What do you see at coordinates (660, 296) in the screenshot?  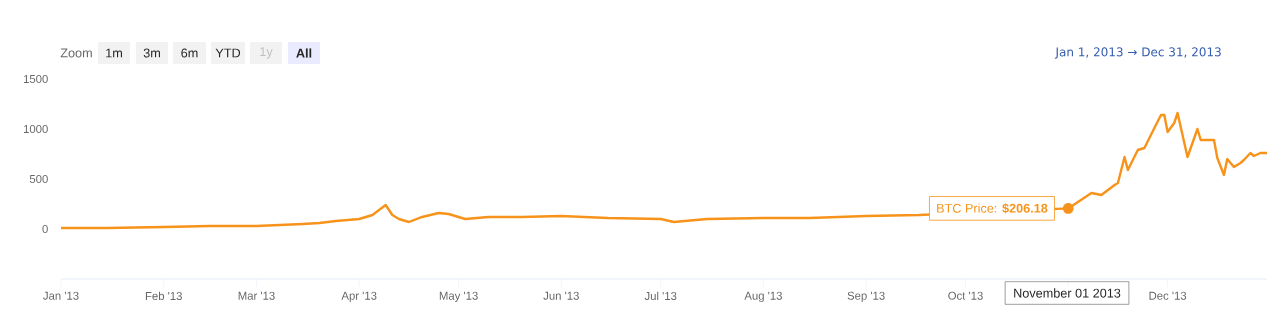 I see `x-tick-label: Jul '13` at bounding box center [660, 296].